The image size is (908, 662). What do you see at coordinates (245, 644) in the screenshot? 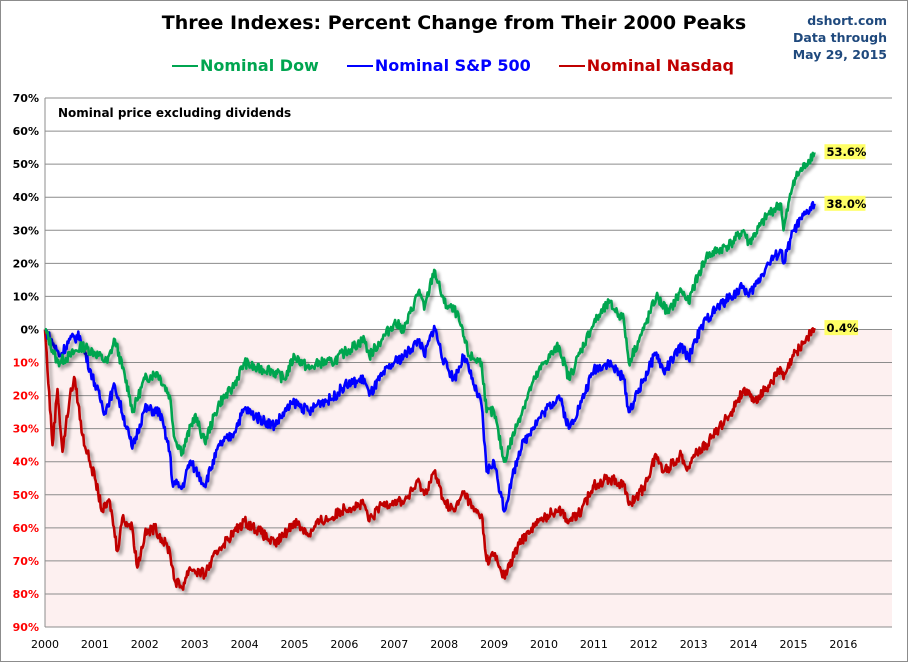
I see `x-tick-label: 2004` at bounding box center [245, 644].